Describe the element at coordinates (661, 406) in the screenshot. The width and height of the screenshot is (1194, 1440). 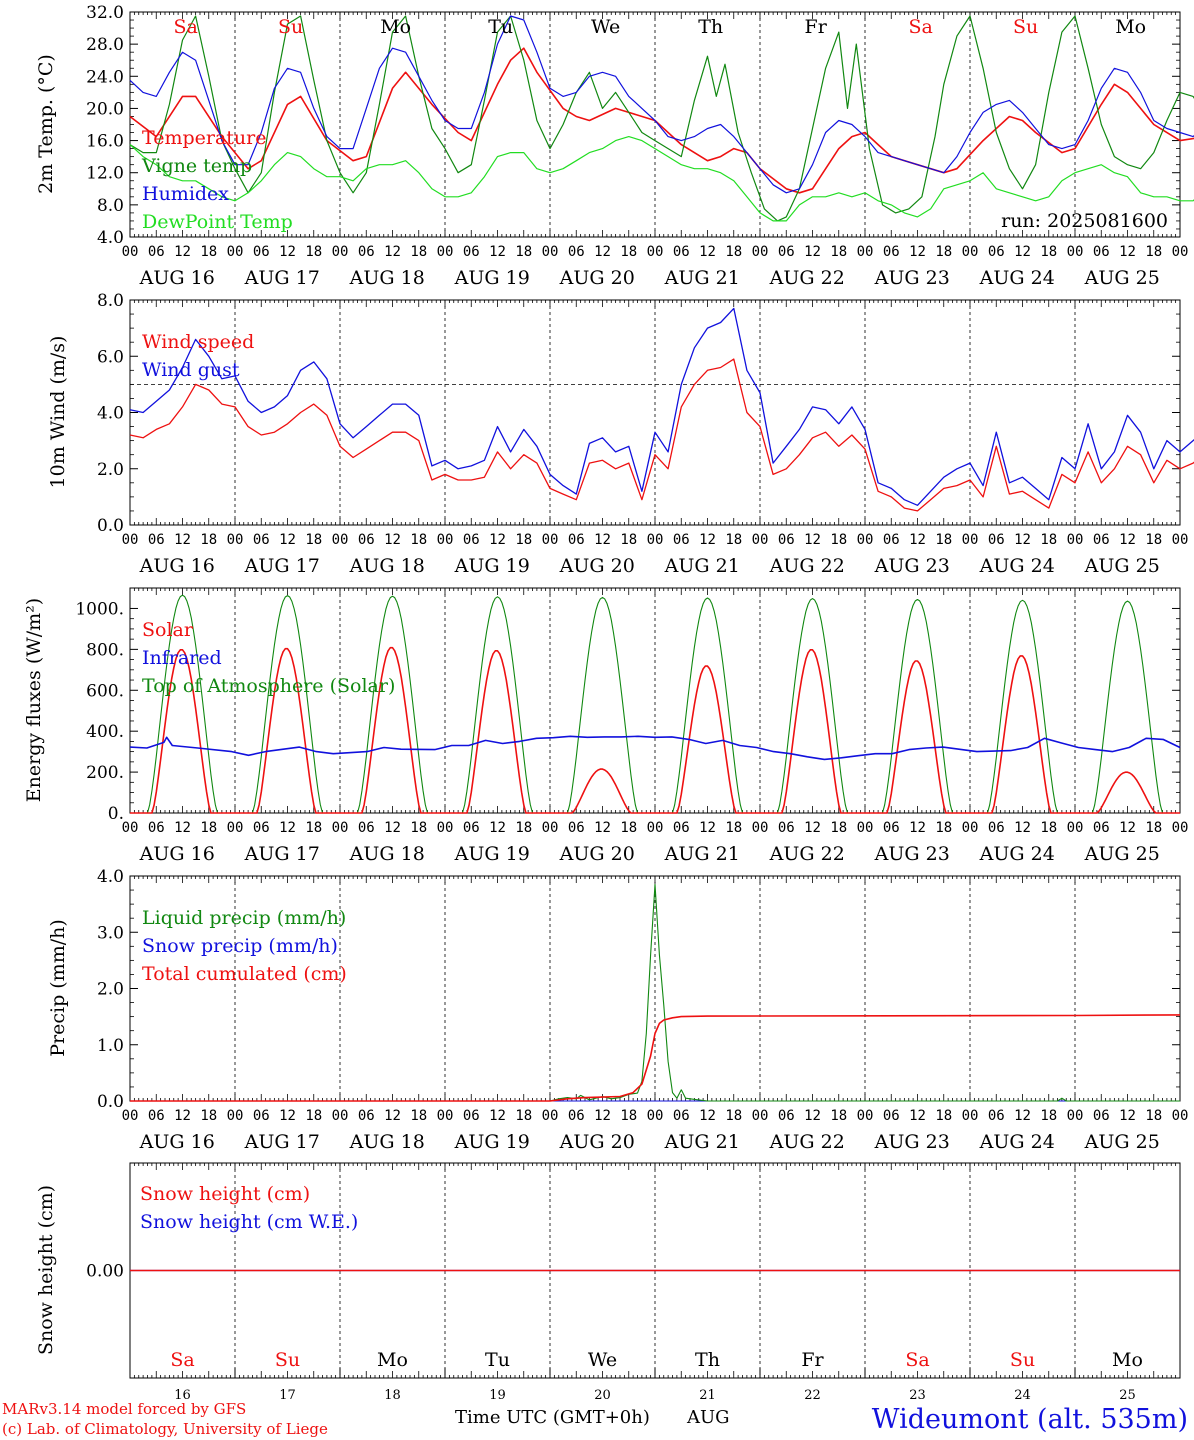
I see `wind-gust-line` at that location.